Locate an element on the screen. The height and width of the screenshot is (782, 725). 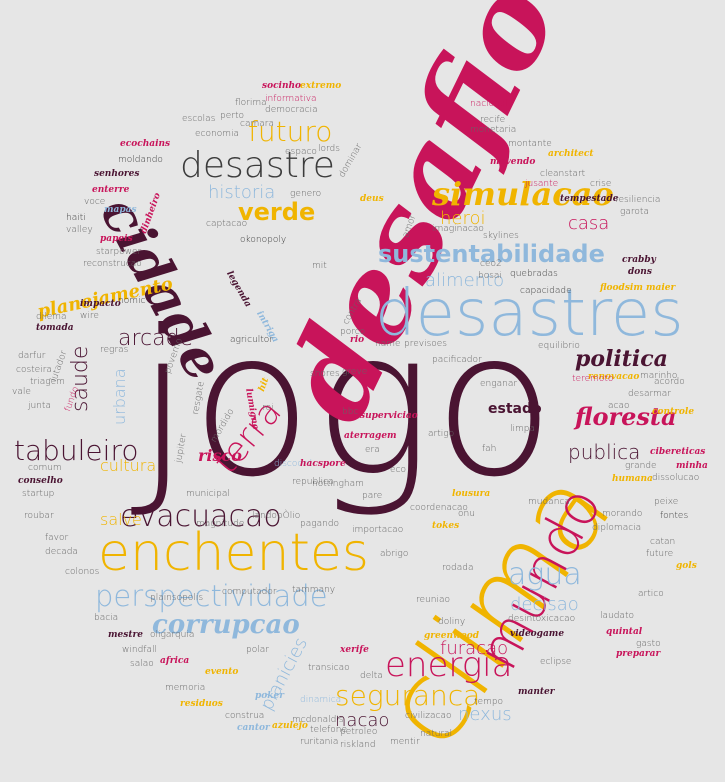
word-evento: evento is located at coordinates (222, 672).